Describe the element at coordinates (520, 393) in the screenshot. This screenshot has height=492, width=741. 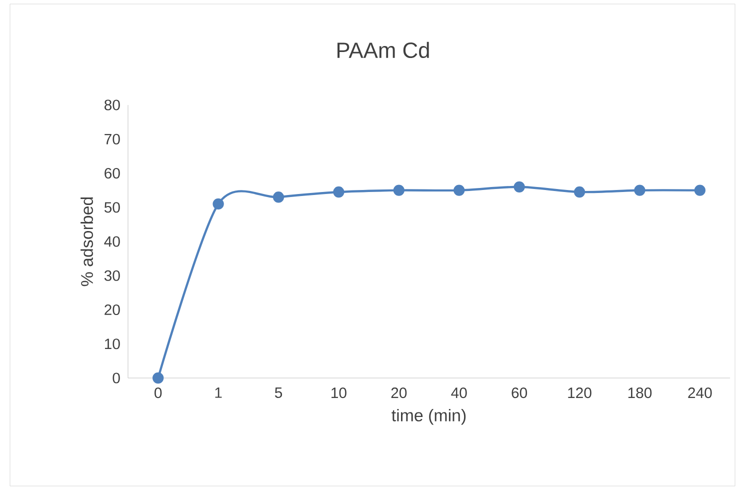
I see `x-tick-label: 60` at that location.